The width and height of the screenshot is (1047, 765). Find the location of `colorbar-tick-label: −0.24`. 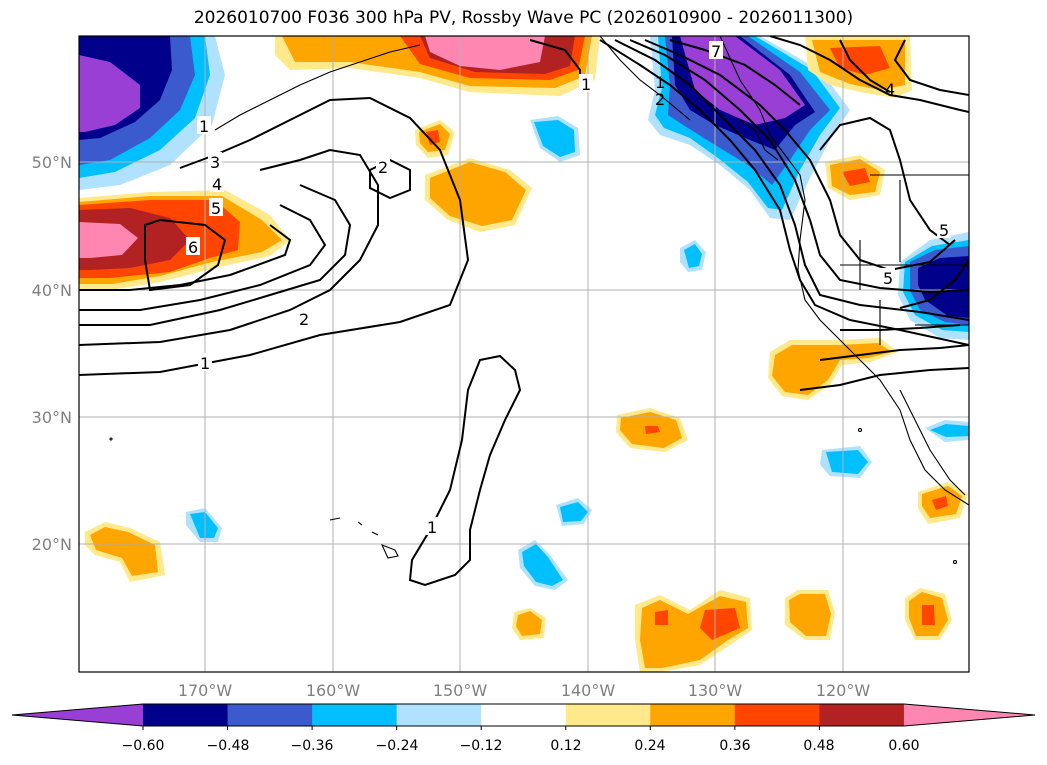

colorbar-tick-label: −0.24 is located at coordinates (397, 746).